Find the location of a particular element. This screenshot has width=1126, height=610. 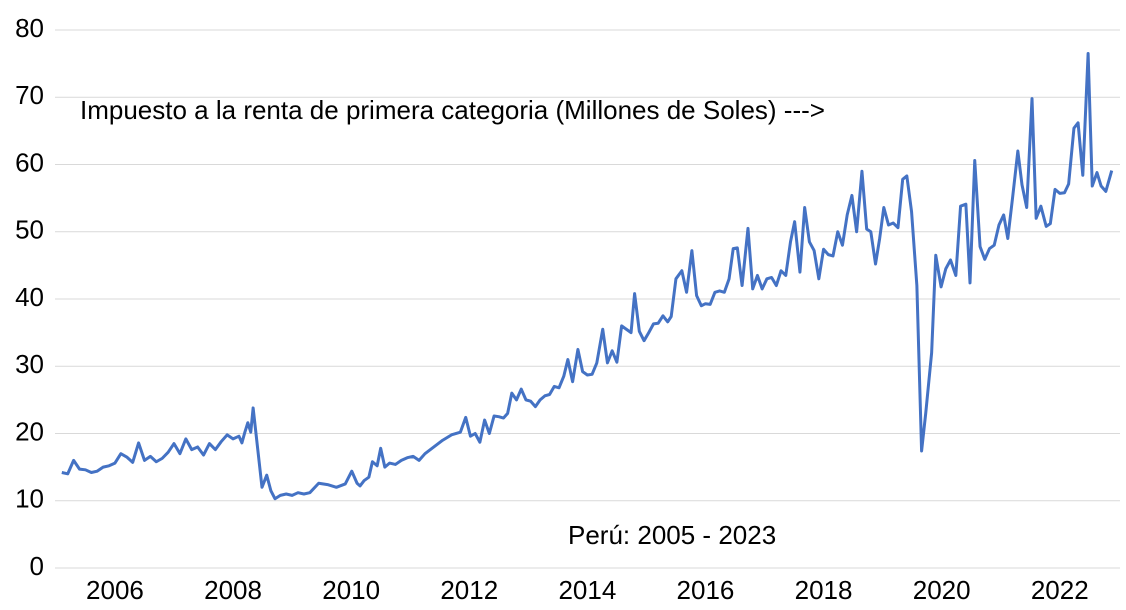

y-tick-label: 80 is located at coordinates (29, 28).